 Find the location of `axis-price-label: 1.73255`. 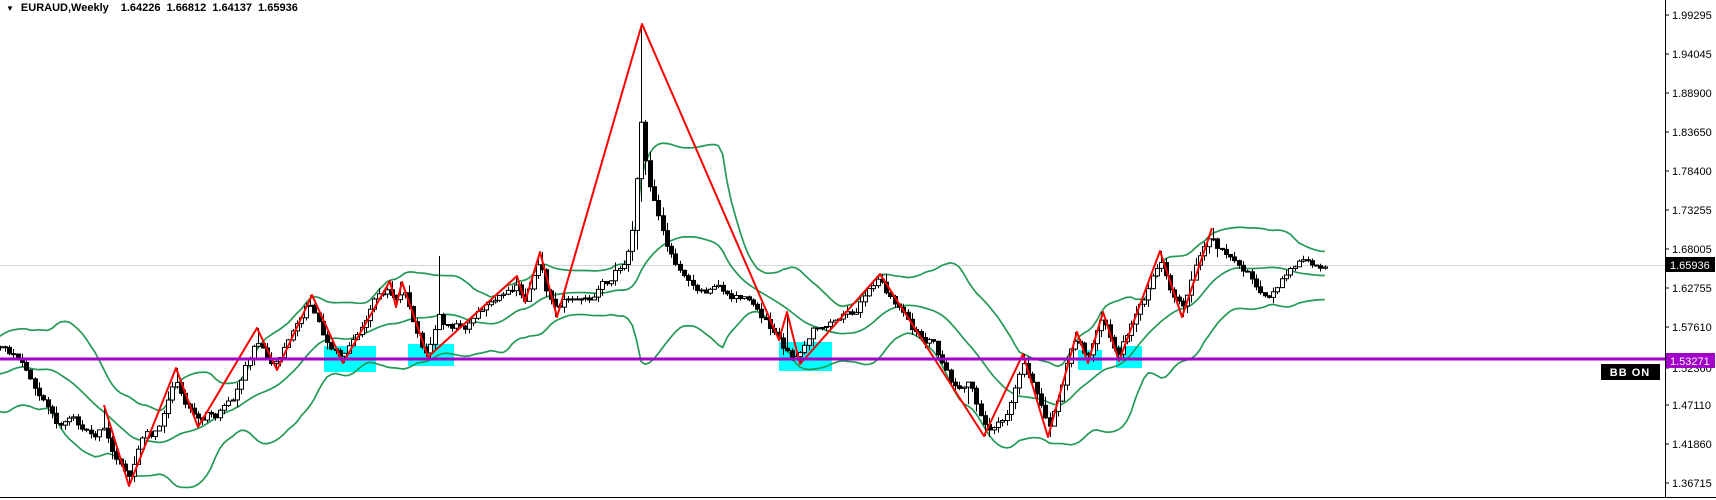

axis-price-label: 1.73255 is located at coordinates (1692, 211).